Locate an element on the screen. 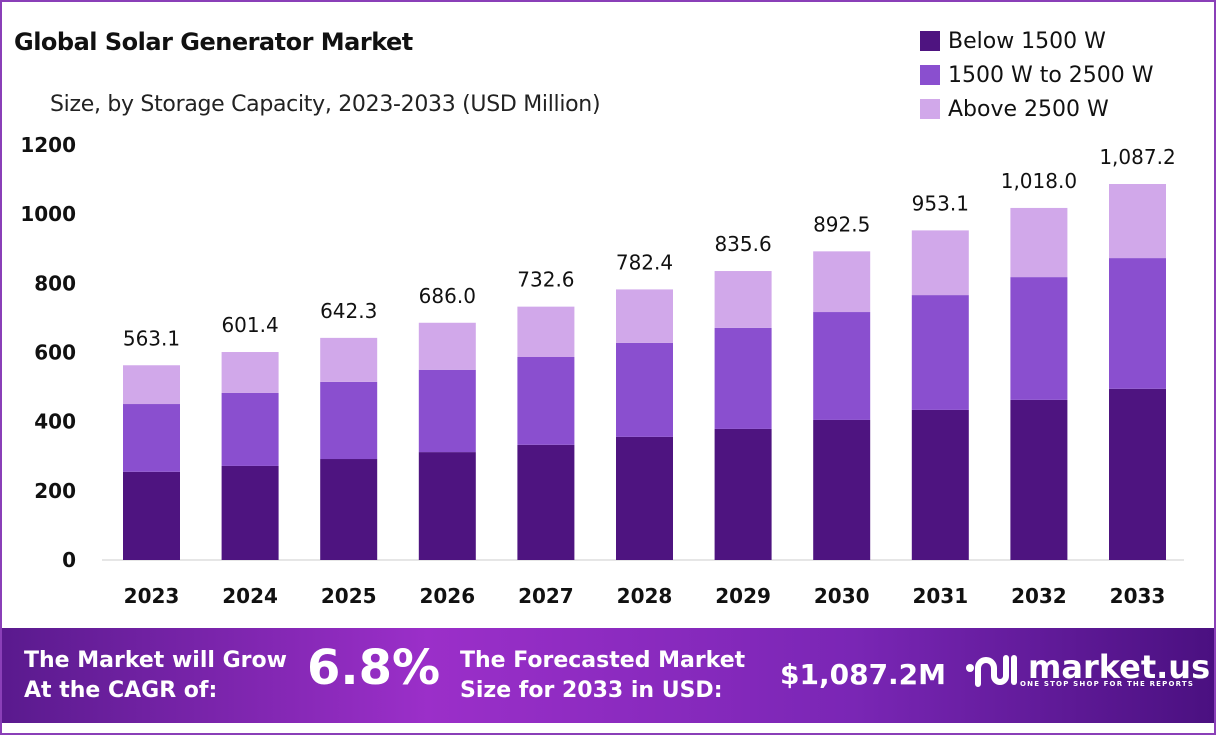 This screenshot has height=735, width=1216. data-label: 892.5 is located at coordinates (841, 224).